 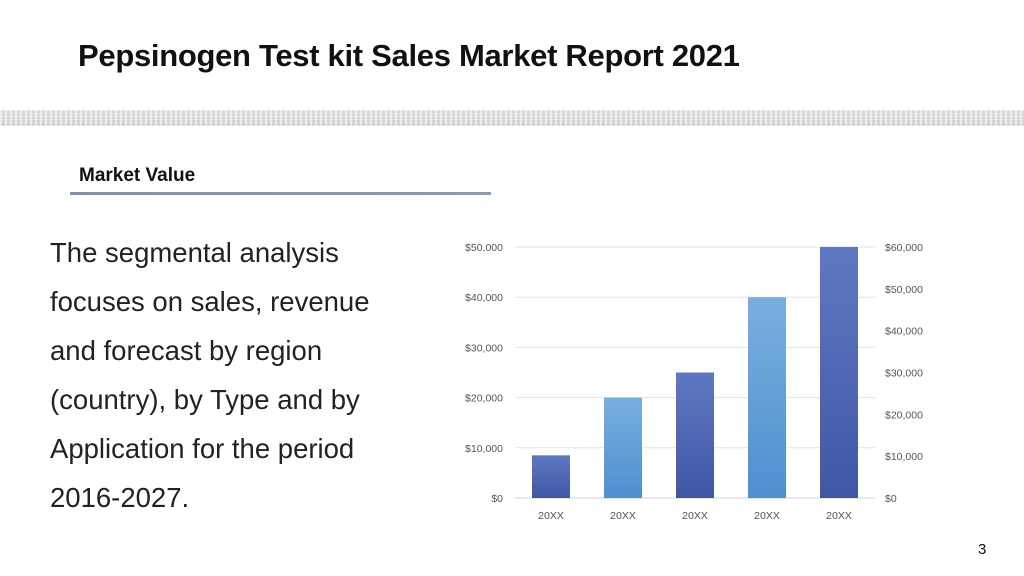 I want to click on left-tick-label: $20,000, so click(x=484, y=399).